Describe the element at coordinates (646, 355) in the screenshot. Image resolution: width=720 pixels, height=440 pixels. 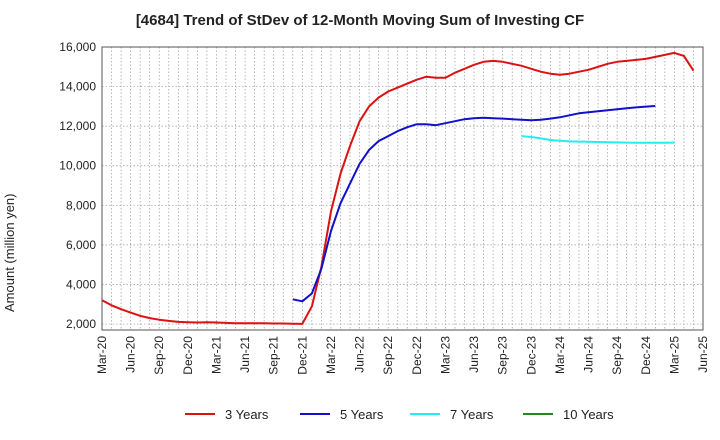
I see `x-tick-label: Dec-24` at that location.